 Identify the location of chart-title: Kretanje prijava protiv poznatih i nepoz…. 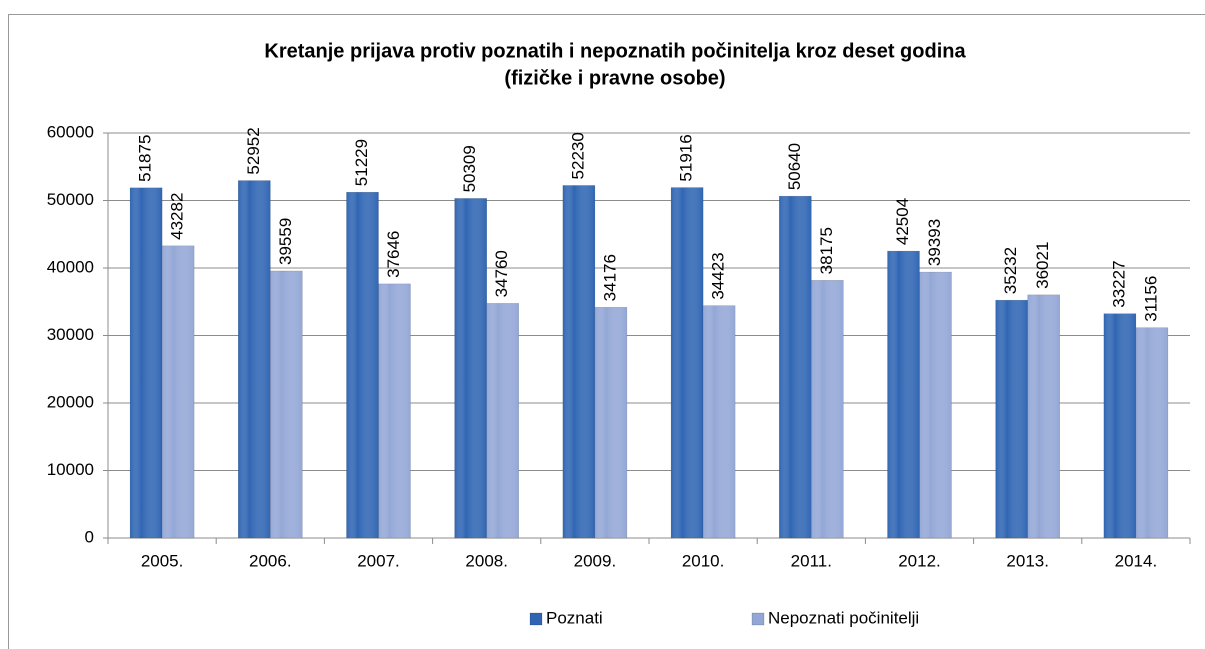
(615, 51).